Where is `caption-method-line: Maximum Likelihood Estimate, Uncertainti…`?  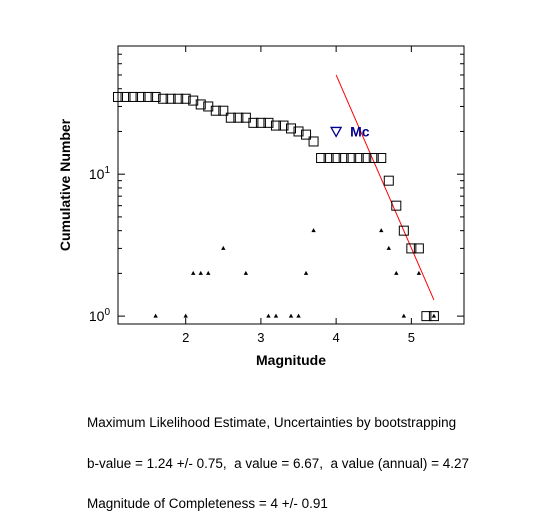
caption-method-line: Maximum Likelihood Estimate, Uncertainti… is located at coordinates (272, 422).